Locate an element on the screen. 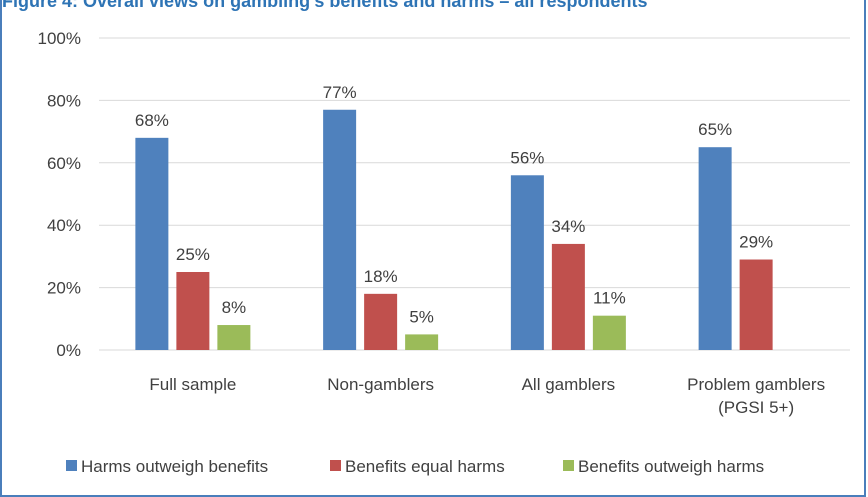  data-label: 68% is located at coordinates (152, 120).